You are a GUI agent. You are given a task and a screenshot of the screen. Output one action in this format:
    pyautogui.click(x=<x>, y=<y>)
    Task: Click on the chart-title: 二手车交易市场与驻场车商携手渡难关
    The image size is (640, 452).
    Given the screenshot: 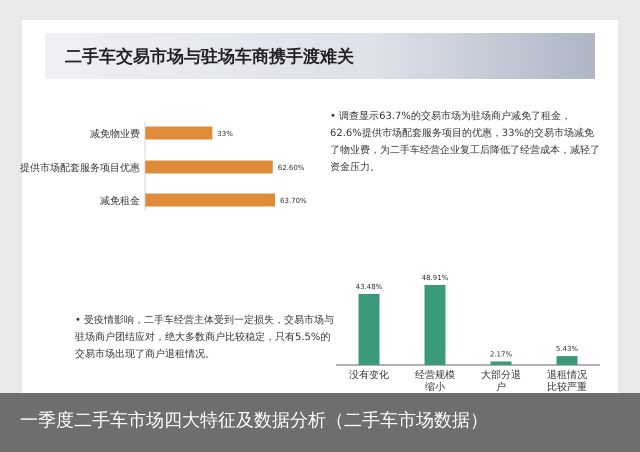 What is the action you would take?
    pyautogui.click(x=209, y=57)
    